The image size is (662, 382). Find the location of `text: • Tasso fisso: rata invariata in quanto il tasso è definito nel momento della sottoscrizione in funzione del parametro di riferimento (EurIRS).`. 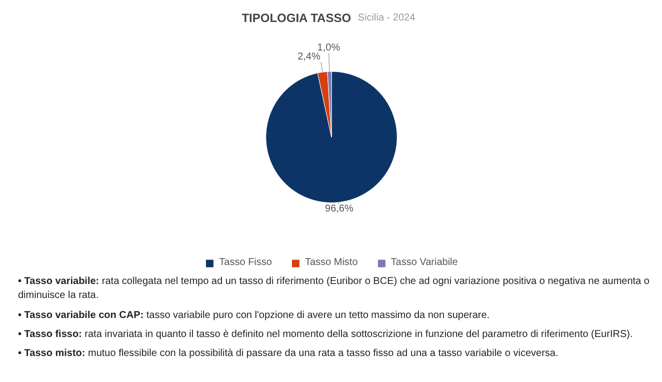

text: • Tasso fisso: rata invariata in quanto il tasso è definito nel momento della sottoscrizione in funzione del parametro di riferimento (EurIRS). is located at coordinates (326, 335).